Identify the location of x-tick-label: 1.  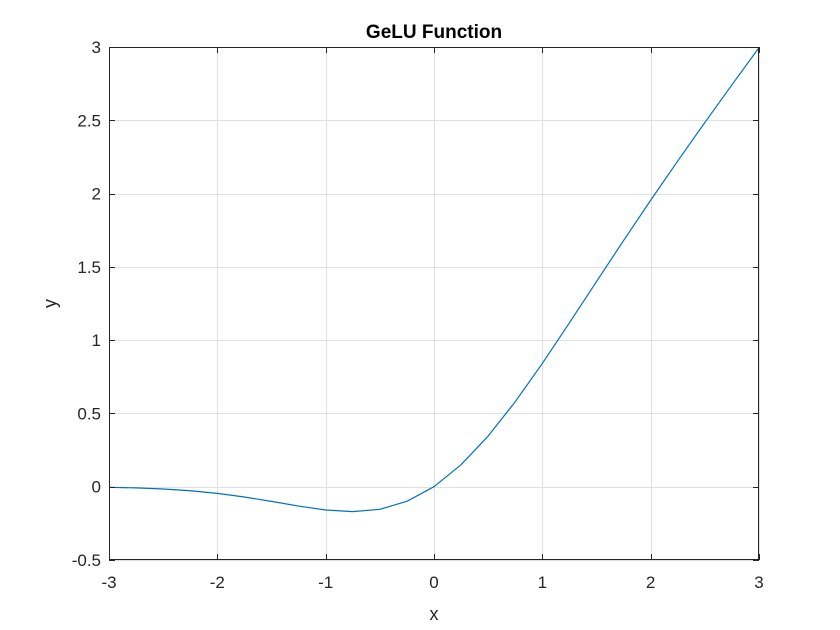
(542, 582).